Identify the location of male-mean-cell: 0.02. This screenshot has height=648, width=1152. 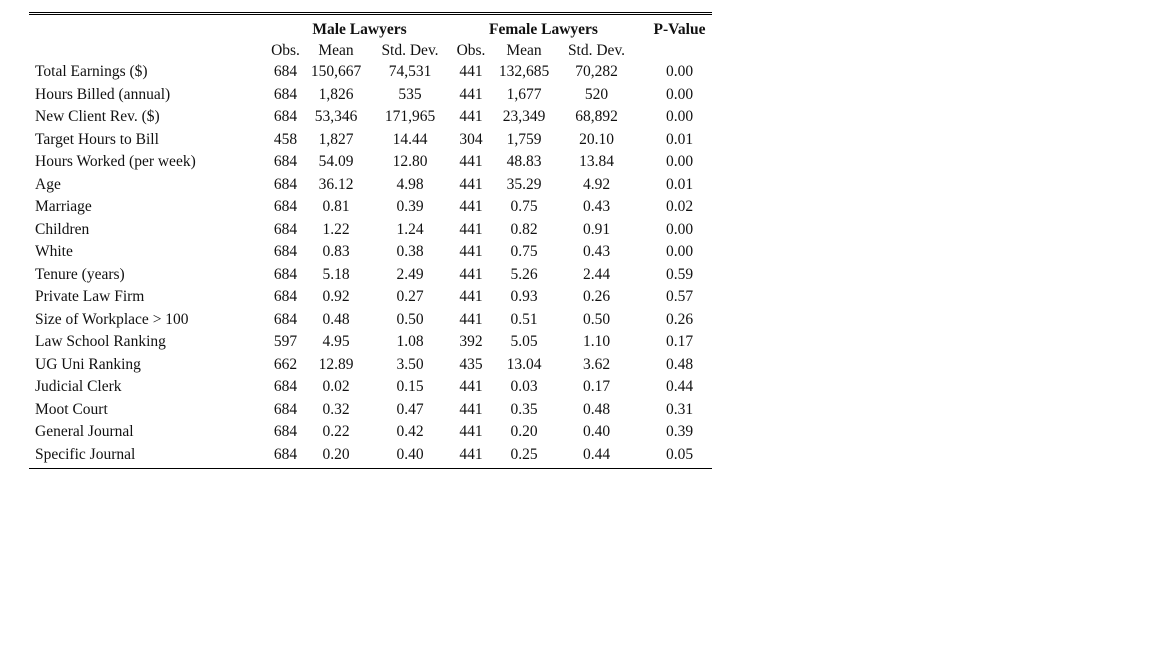
(336, 386).